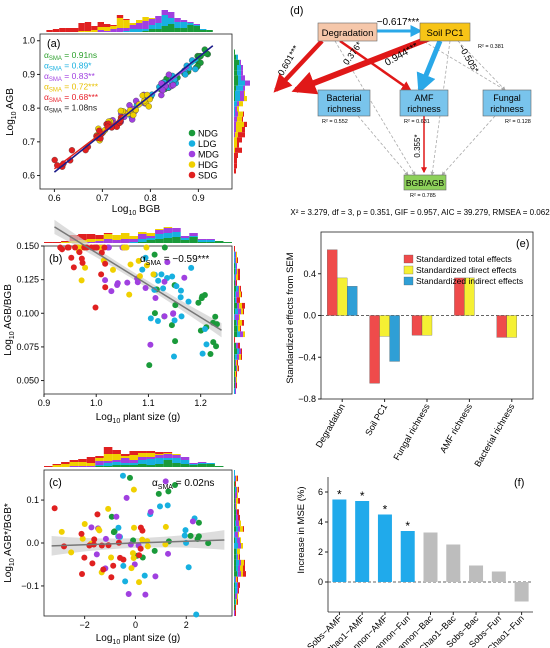  What do you see at coordinates (200, 403) in the screenshot?
I see `x-tick-label: 1.2` at bounding box center [200, 403].